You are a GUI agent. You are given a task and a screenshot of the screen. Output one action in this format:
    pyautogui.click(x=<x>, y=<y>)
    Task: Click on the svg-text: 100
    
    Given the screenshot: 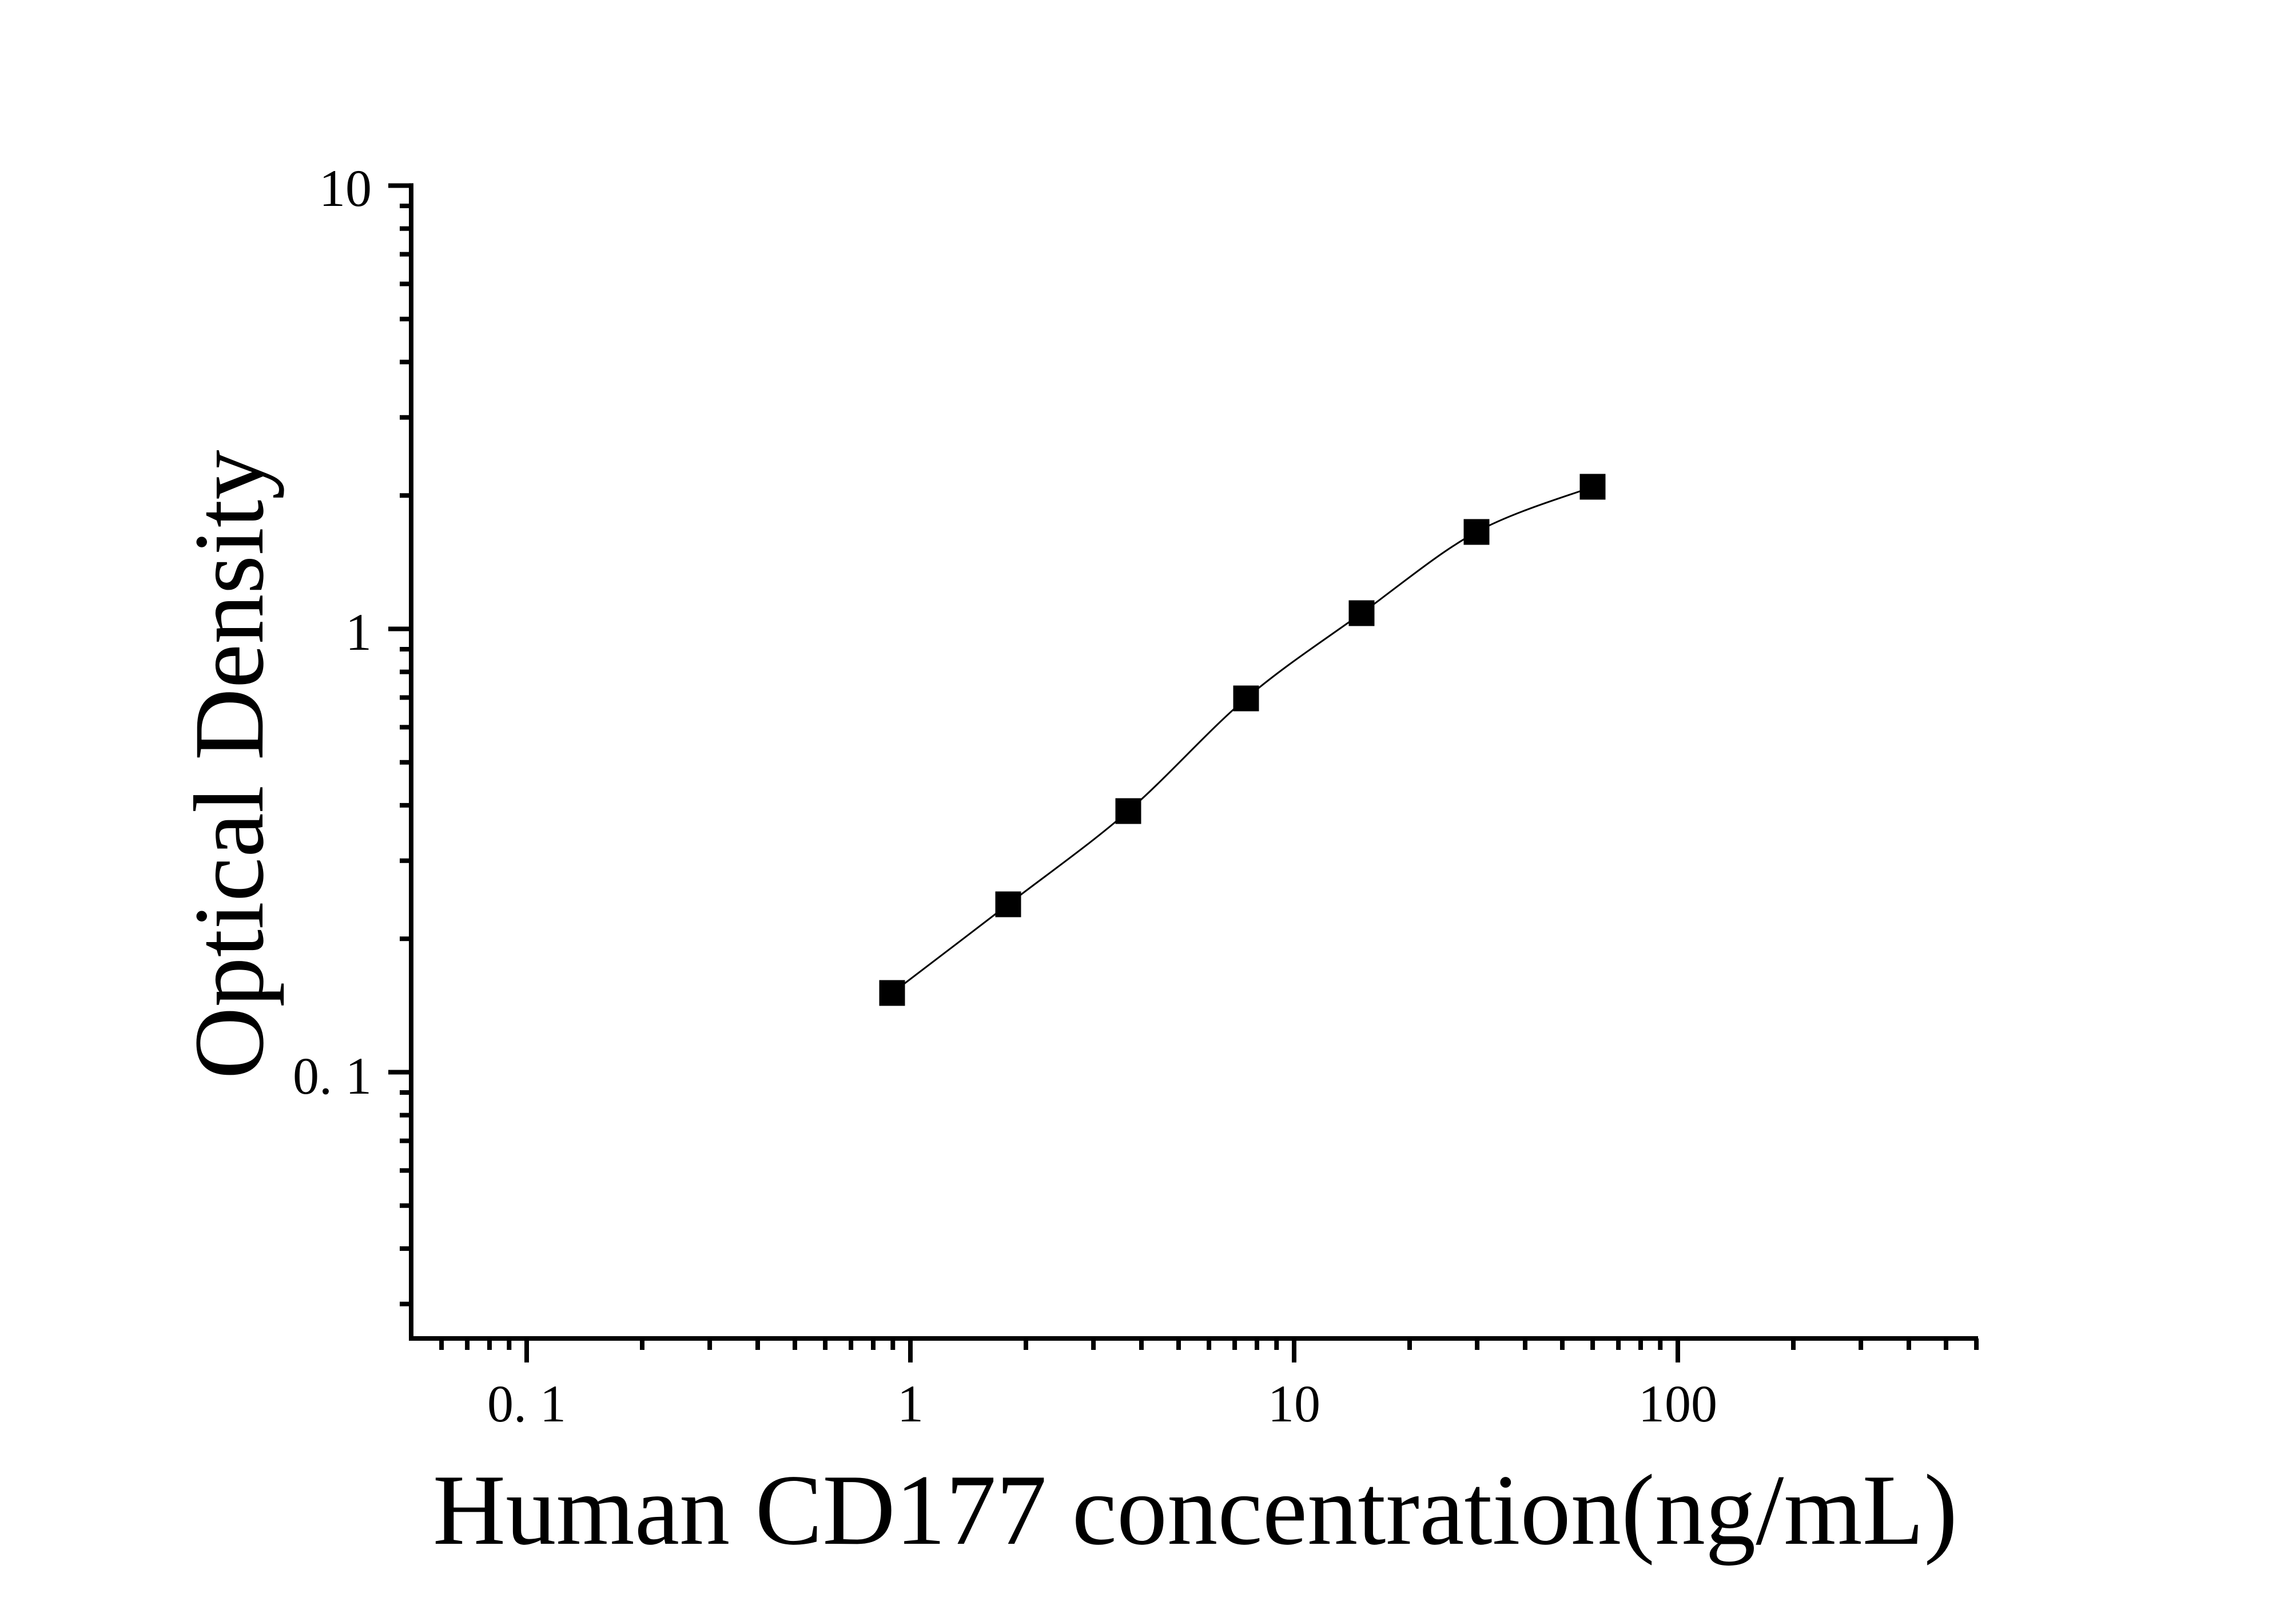 What is the action you would take?
    pyautogui.click(x=1677, y=1403)
    